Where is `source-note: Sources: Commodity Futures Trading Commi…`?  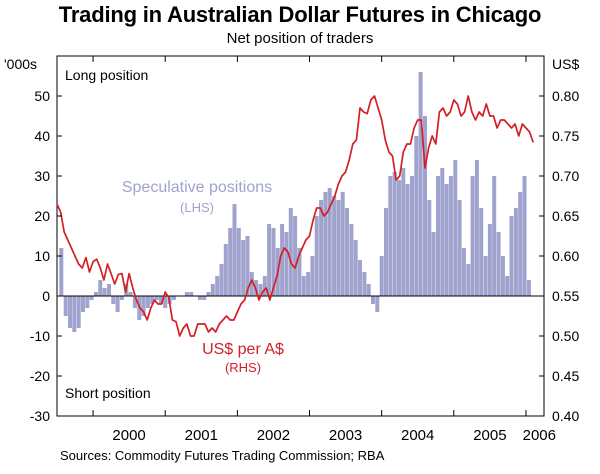
source-note: Sources: Commodity Futures Trading Commi… is located at coordinates (222, 455).